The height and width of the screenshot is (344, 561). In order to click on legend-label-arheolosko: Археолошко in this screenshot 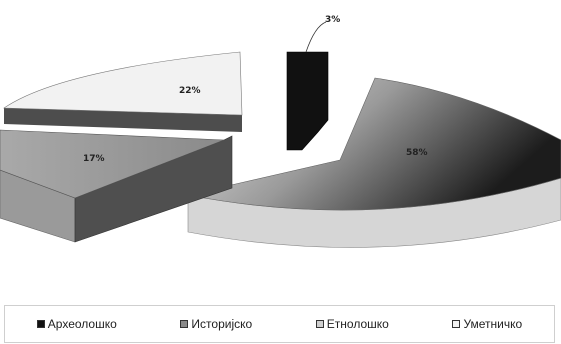, I will do `click(82, 324)`.